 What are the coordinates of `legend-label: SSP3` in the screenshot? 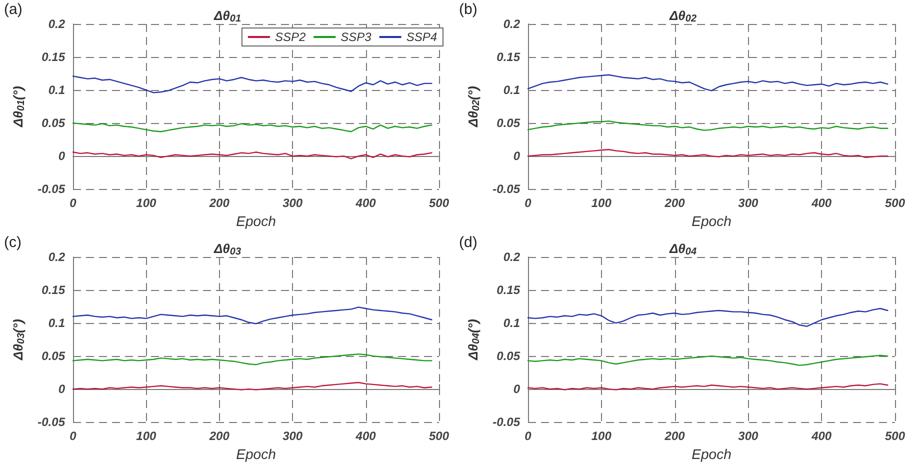 It's located at (356, 37).